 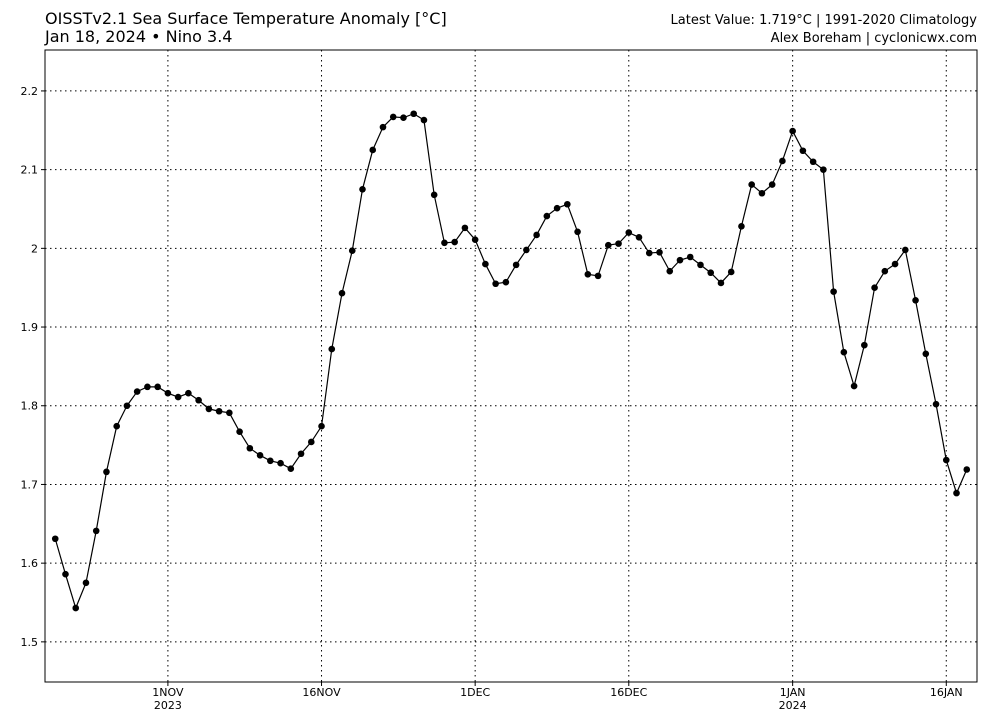 I want to click on x-tick-year: 2023, so click(x=168, y=705).